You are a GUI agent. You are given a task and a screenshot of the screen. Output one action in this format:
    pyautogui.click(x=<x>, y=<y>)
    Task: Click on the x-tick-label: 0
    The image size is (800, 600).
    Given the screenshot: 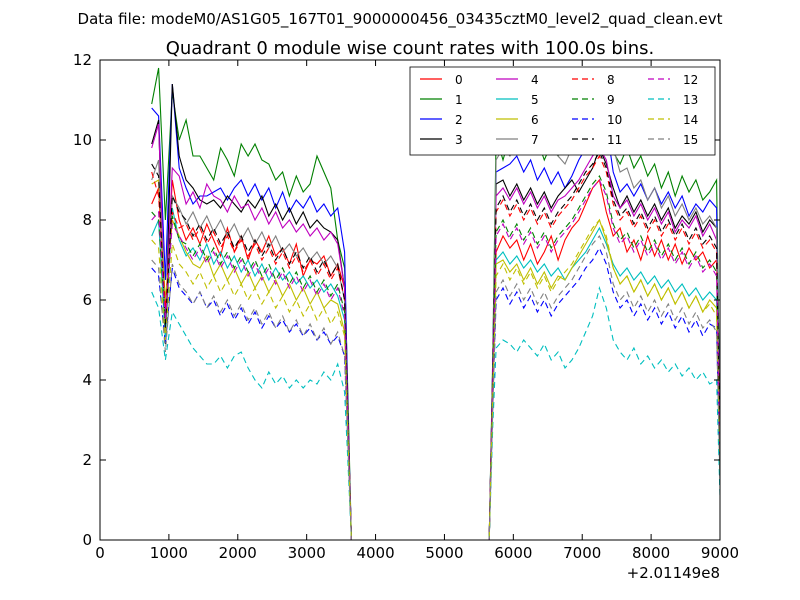 What is the action you would take?
    pyautogui.click(x=100, y=553)
    